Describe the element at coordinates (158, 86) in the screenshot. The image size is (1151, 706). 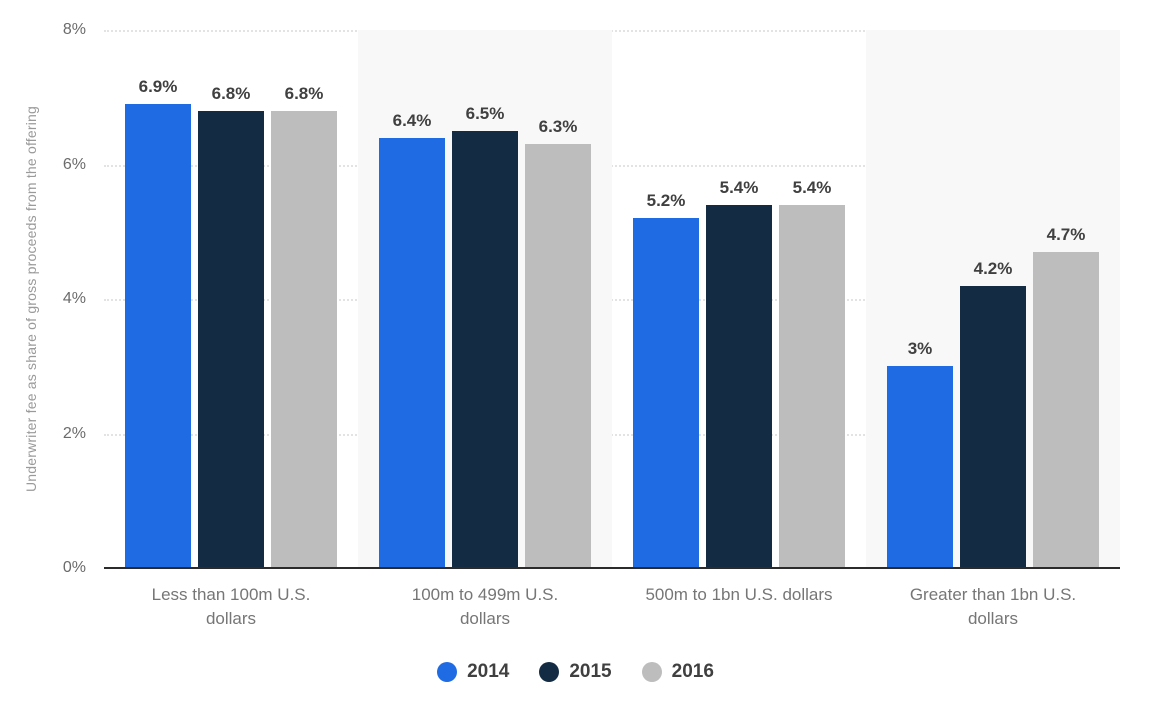
I see `bar-value-label: 6.9%` at that location.